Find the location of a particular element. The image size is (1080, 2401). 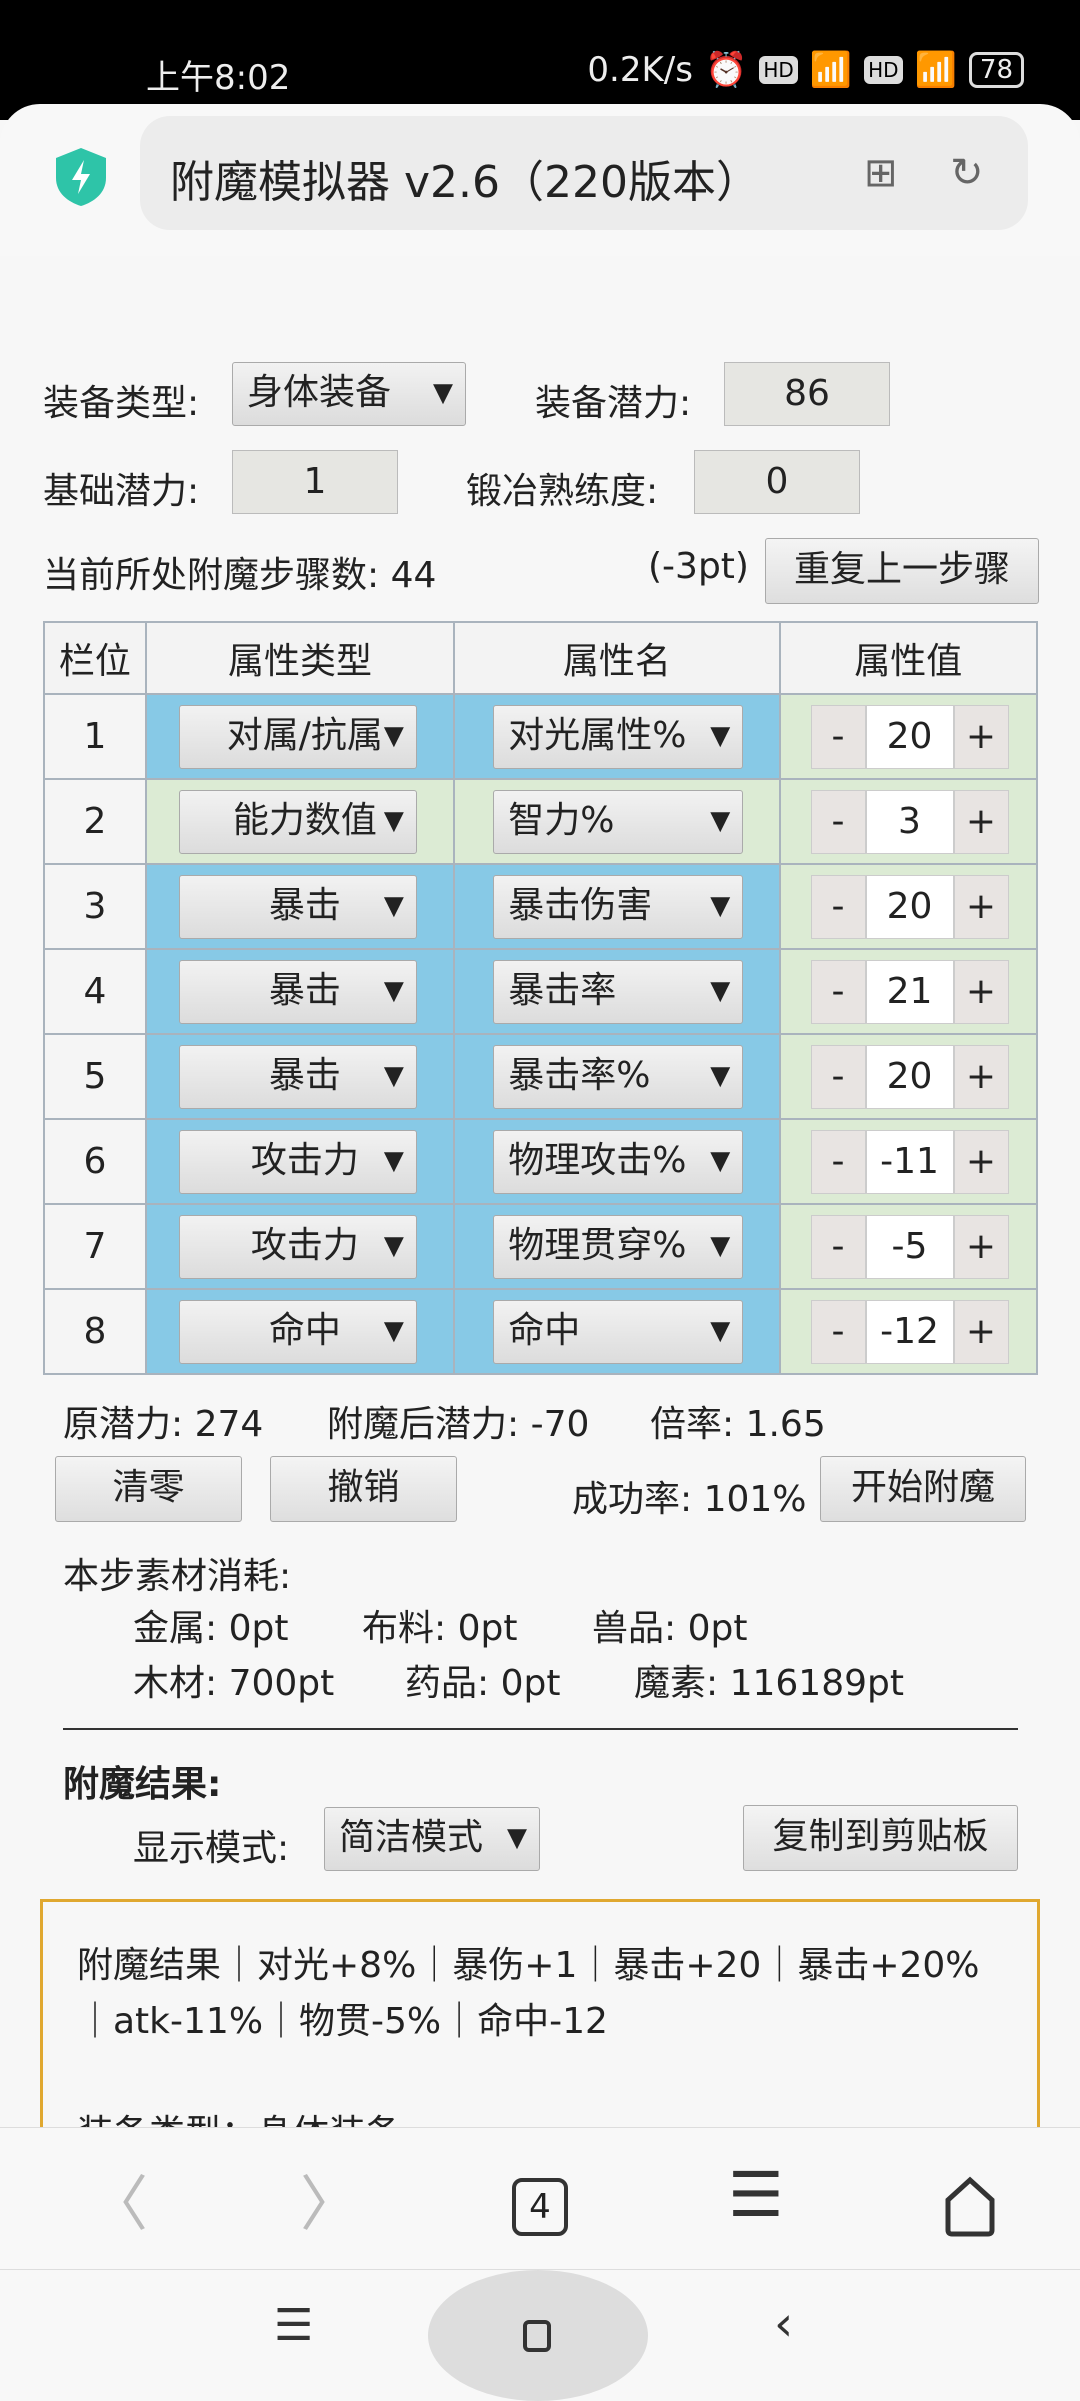

name-cell: 暴击率 ▼ is located at coordinates (617, 991).